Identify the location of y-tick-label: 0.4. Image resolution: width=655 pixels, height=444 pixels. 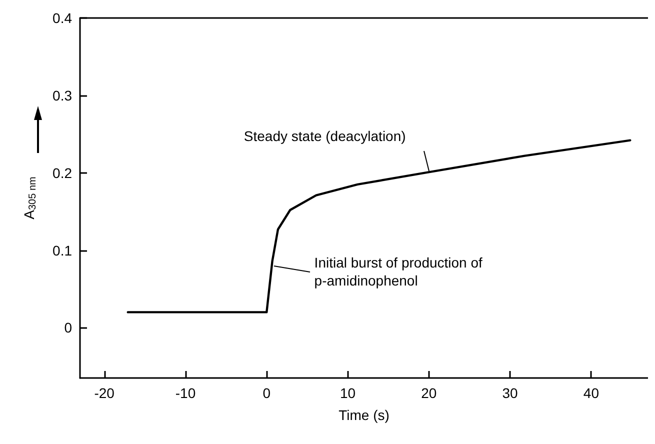
(62, 18).